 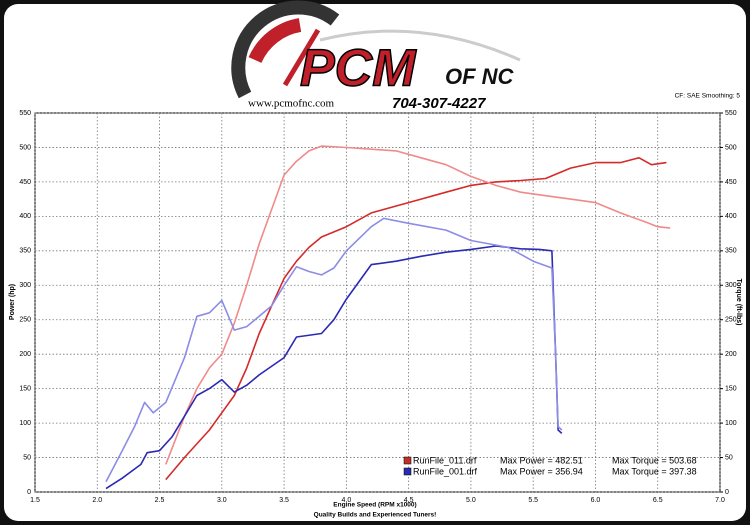 I want to click on y2-axis-title: Torque (ft-lbs), so click(x=738, y=302).